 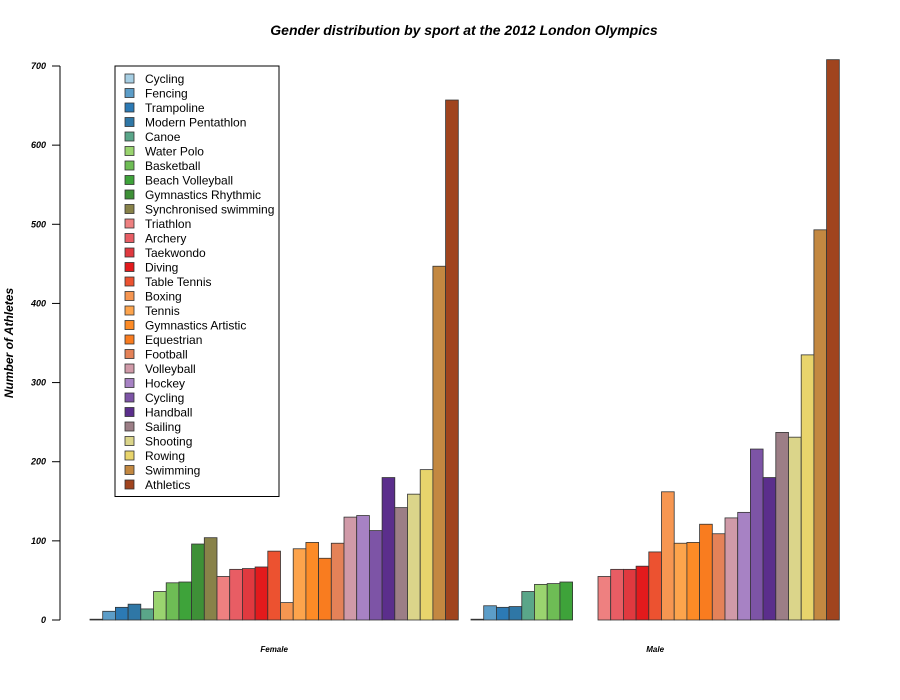 What do you see at coordinates (185, 601) in the screenshot?
I see `bar-female-beach-volleyball` at bounding box center [185, 601].